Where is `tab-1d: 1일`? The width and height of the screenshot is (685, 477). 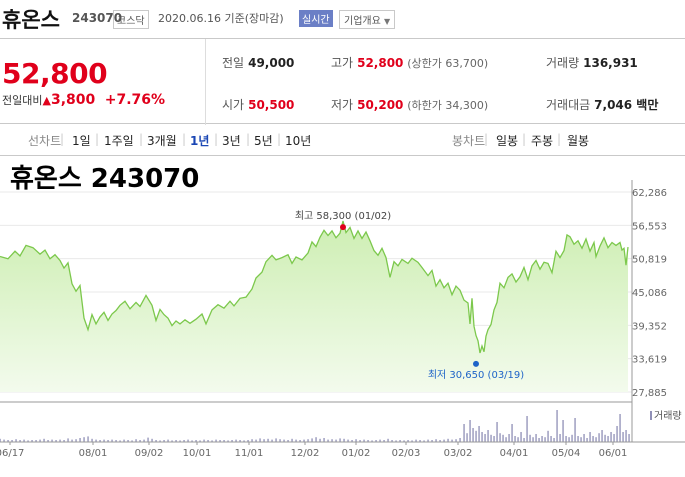
tab-1d: 1일 is located at coordinates (81, 141).